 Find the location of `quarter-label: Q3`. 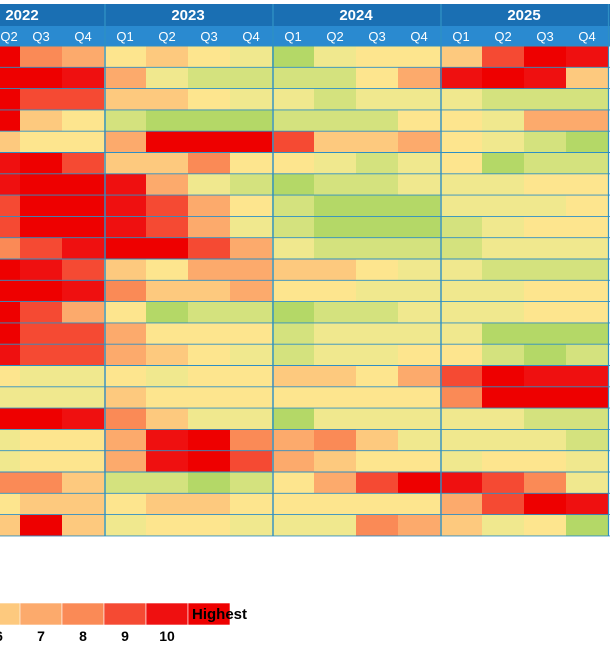

quarter-label: Q3 is located at coordinates (208, 36).